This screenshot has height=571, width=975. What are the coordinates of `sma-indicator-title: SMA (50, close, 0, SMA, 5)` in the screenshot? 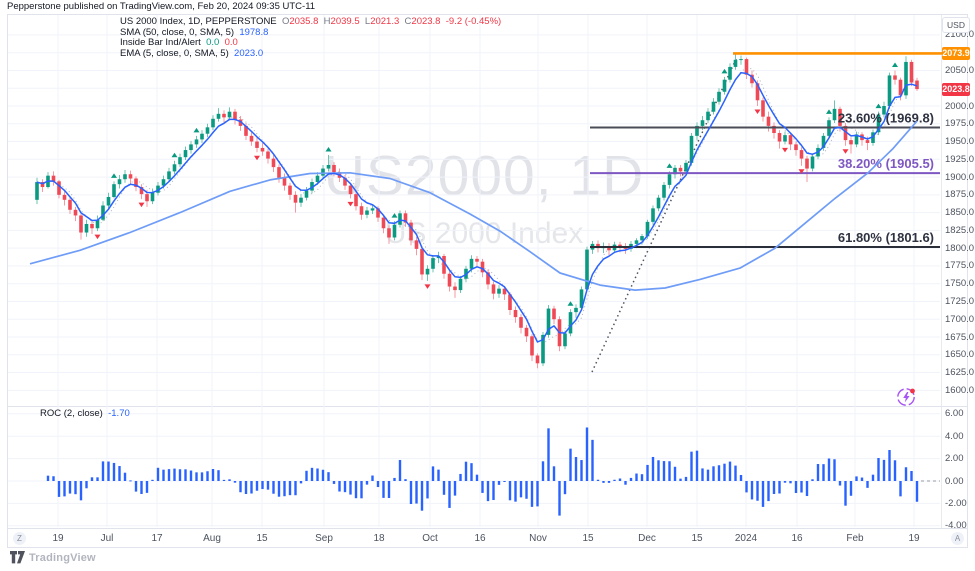 It's located at (177, 32).